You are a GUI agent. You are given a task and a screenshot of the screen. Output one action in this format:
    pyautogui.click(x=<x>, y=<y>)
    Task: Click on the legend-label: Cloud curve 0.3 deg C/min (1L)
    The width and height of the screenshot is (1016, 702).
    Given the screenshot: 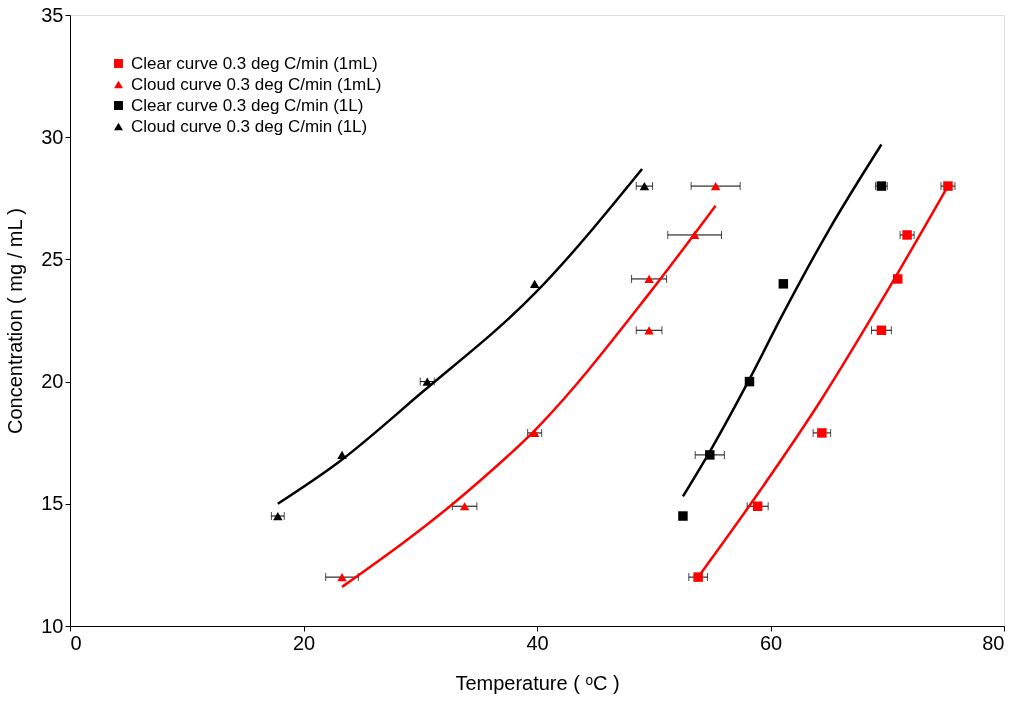 What is the action you would take?
    pyautogui.click(x=249, y=126)
    